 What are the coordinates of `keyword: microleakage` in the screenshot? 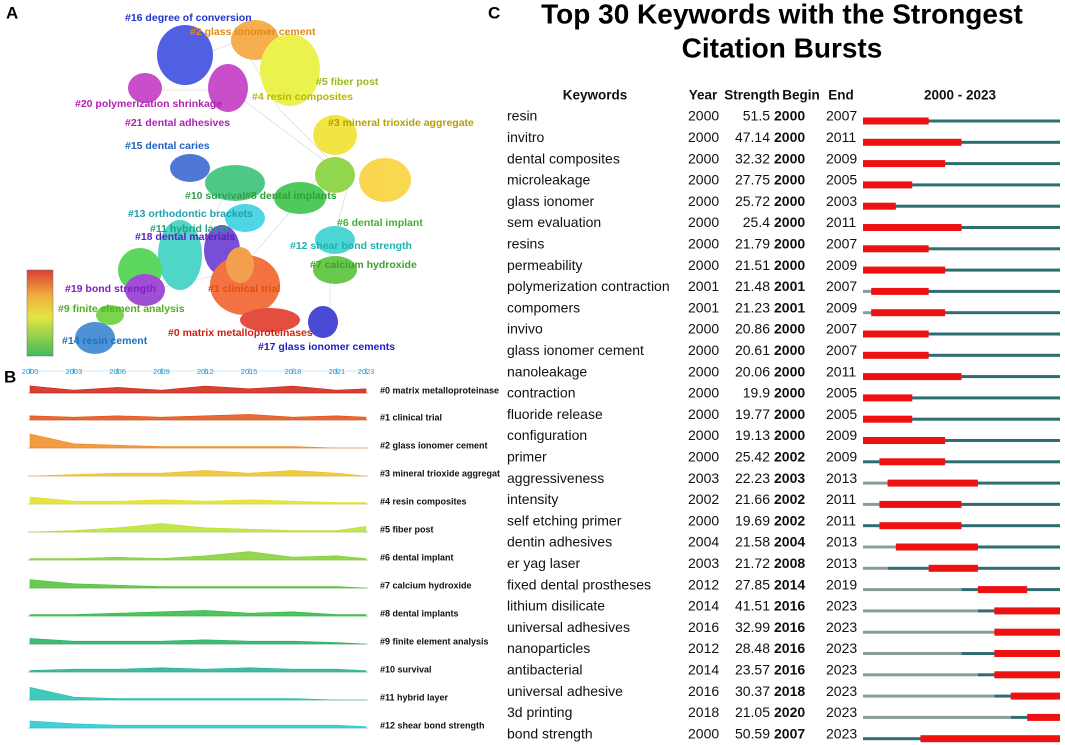 It's located at (548, 180).